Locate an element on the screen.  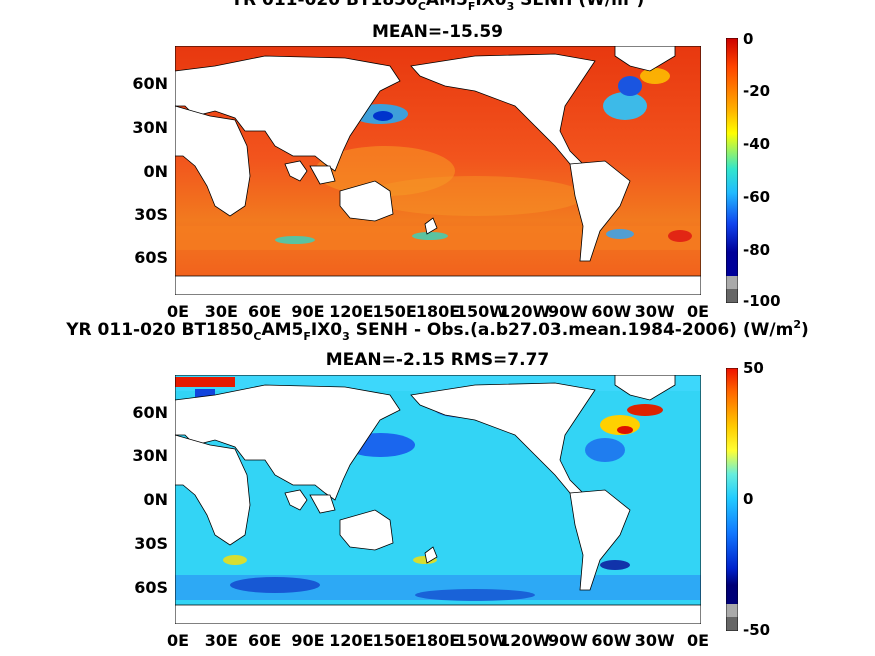
panel1-mean-label: MEAN=-15.59 is located at coordinates (437, 32).